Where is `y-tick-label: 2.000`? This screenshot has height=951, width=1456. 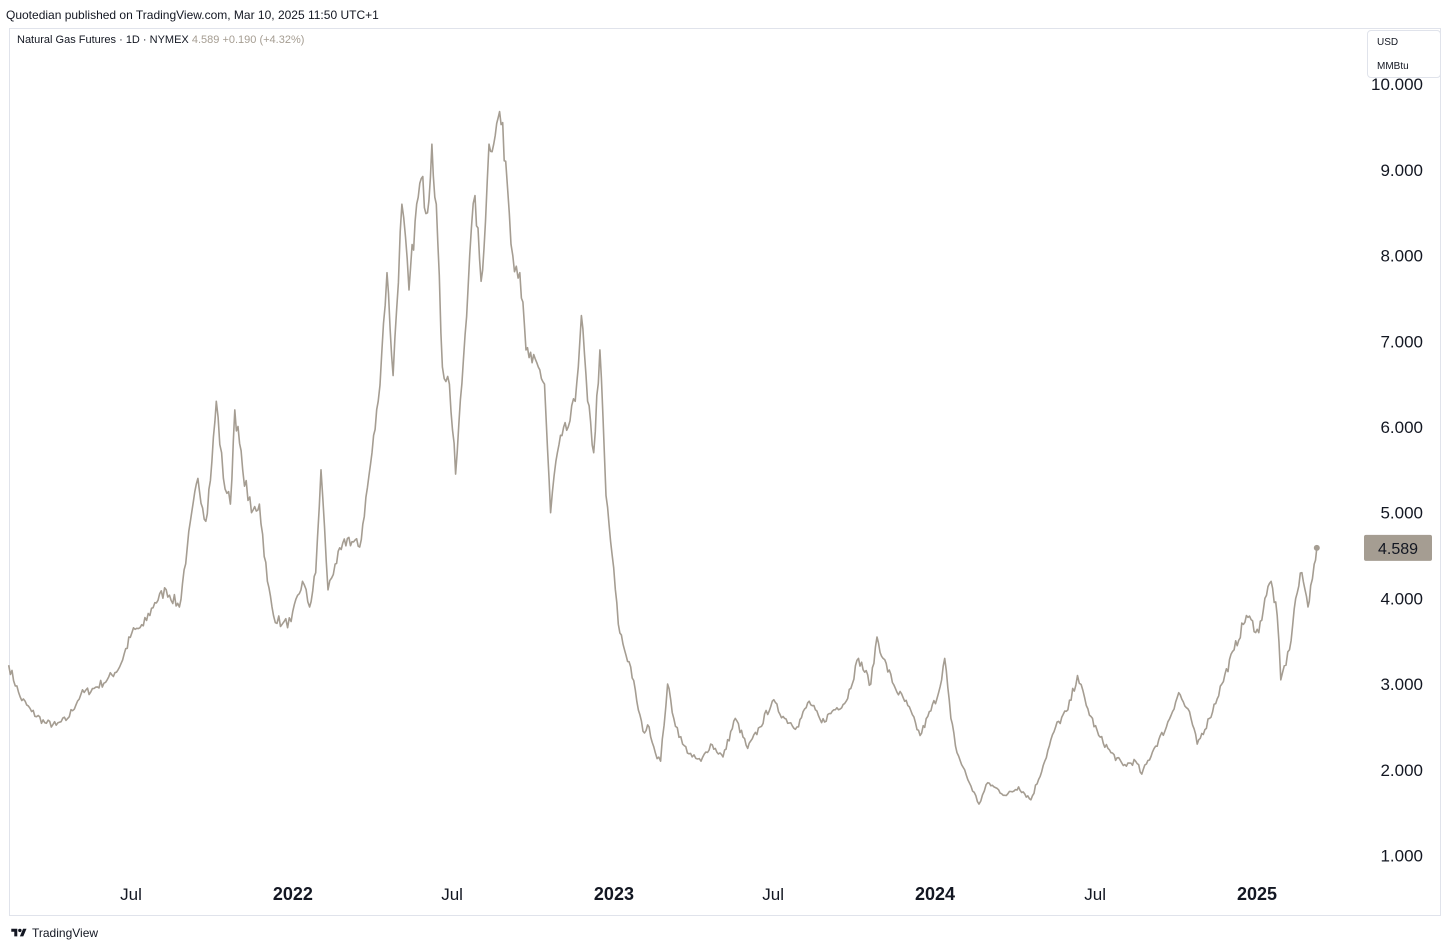
y-tick-label: 2.000 is located at coordinates (1401, 770).